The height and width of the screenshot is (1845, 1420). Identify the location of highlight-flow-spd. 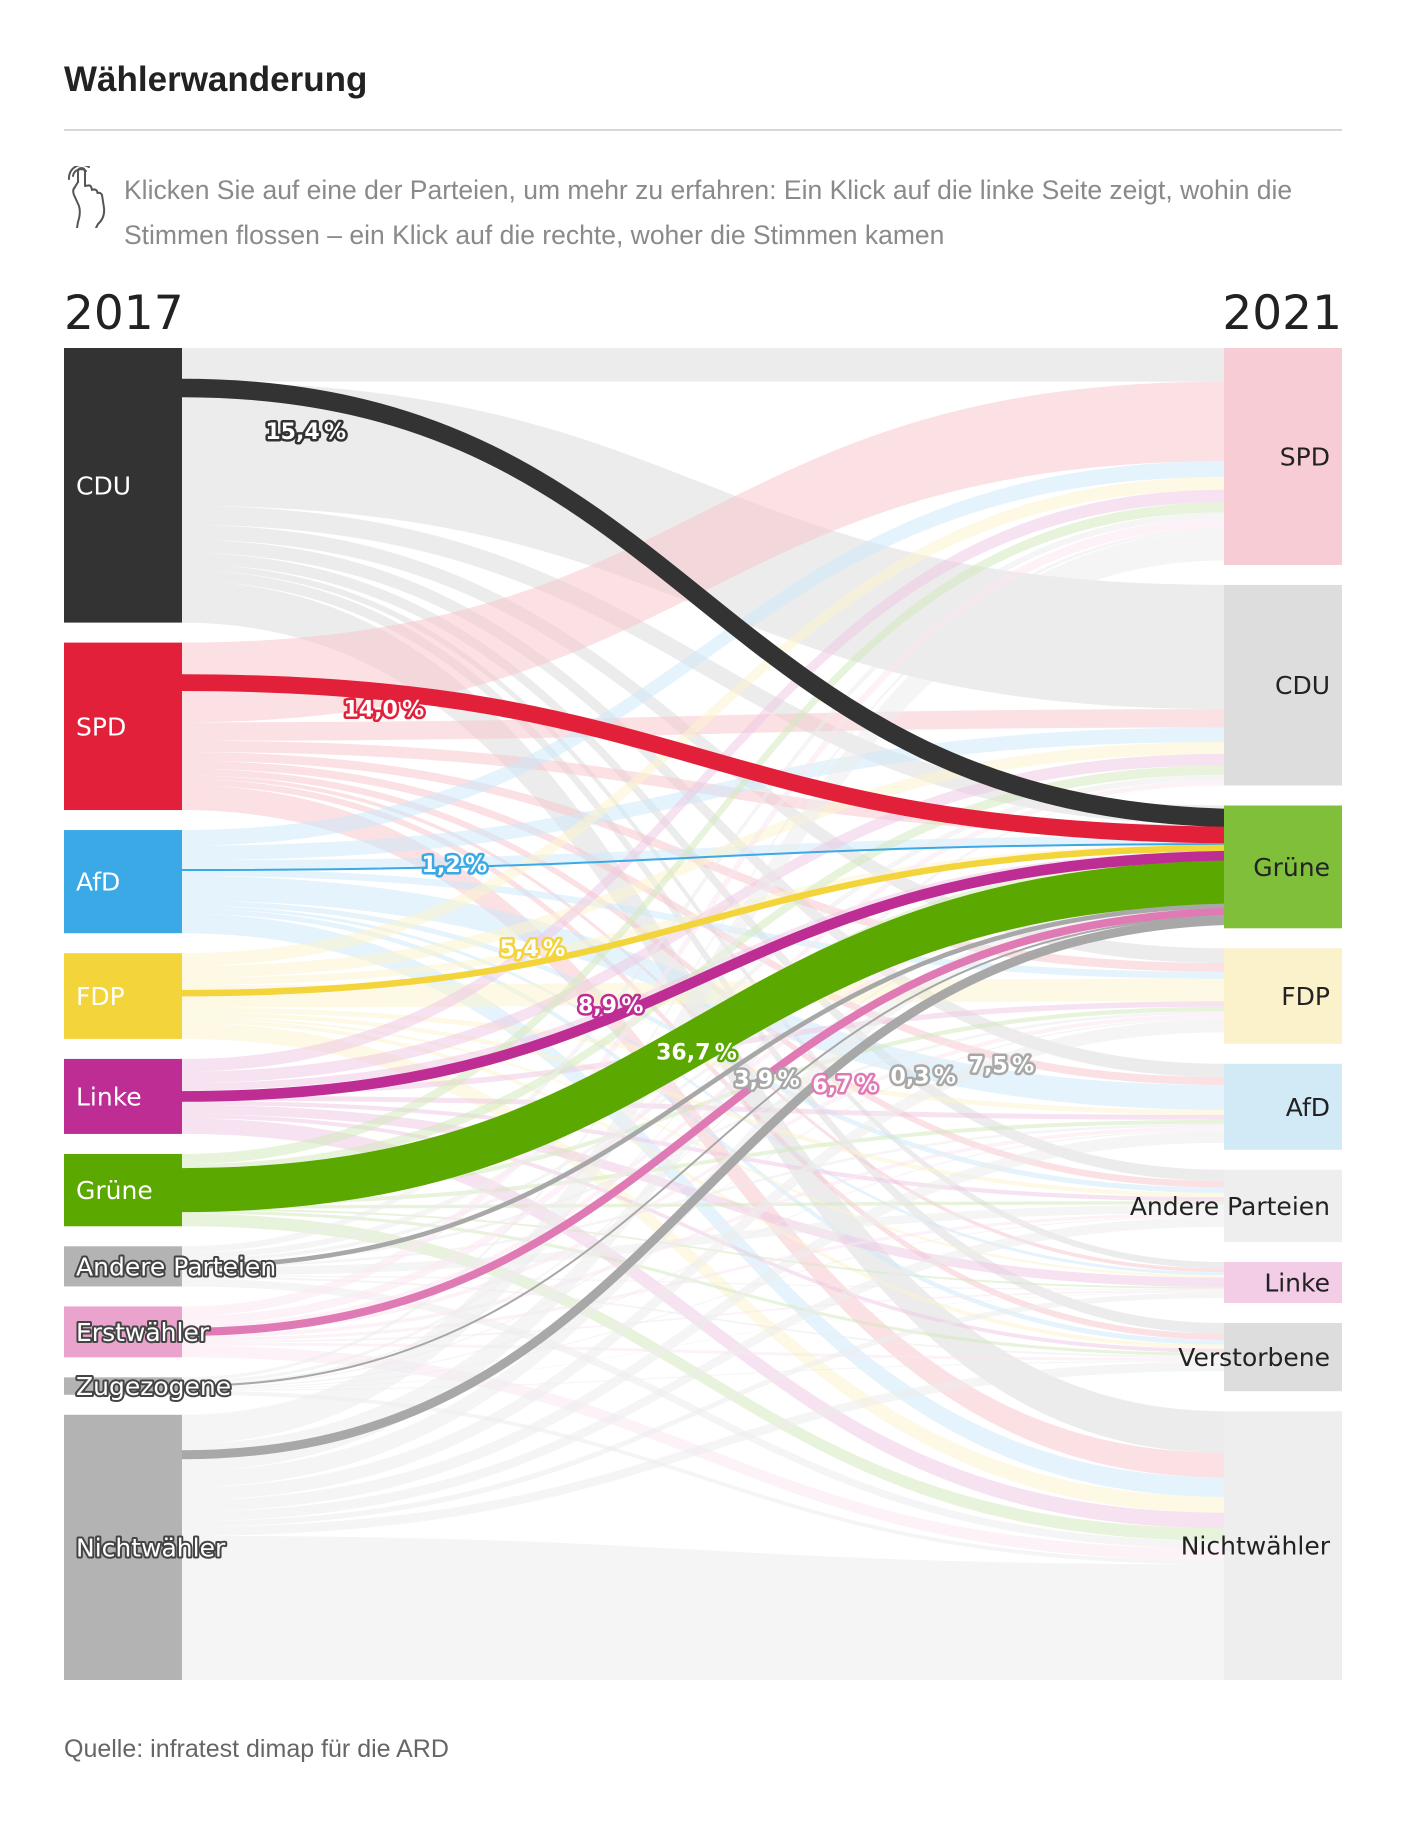
(718, 759).